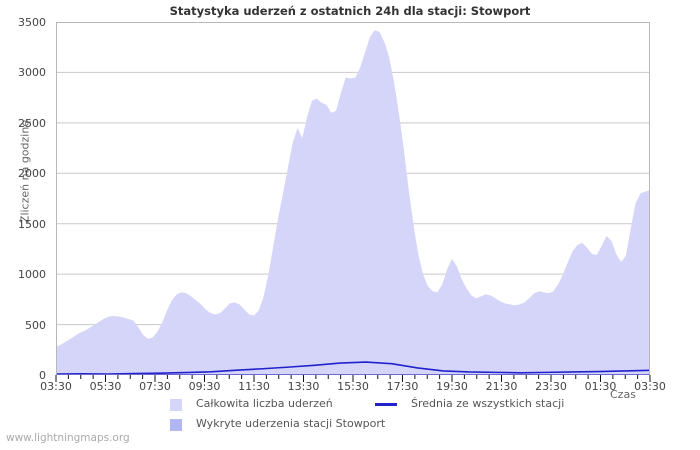 The image size is (700, 450). Describe the element at coordinates (176, 405) in the screenshot. I see `legend-swatch-total` at that location.